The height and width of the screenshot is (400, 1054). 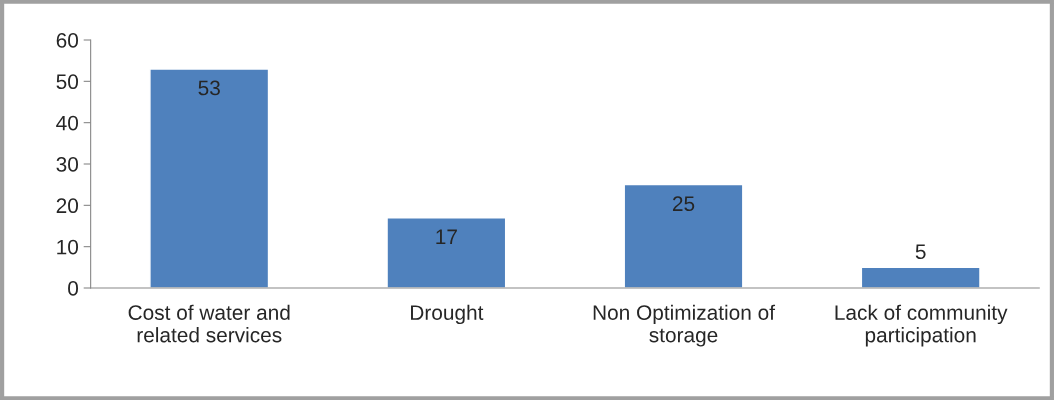 I want to click on x-tick-label: Non Optimization of storage, so click(x=684, y=325).